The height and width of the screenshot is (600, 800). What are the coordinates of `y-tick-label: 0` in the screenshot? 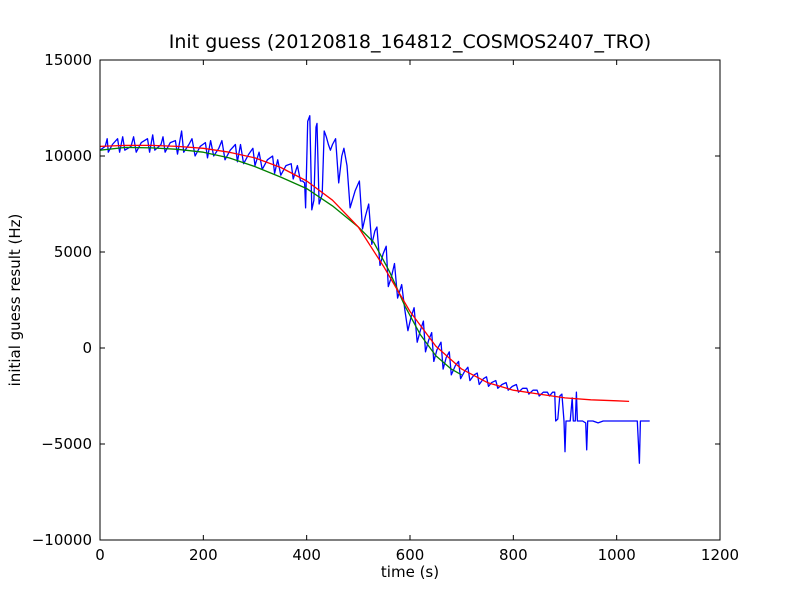 It's located at (87, 348).